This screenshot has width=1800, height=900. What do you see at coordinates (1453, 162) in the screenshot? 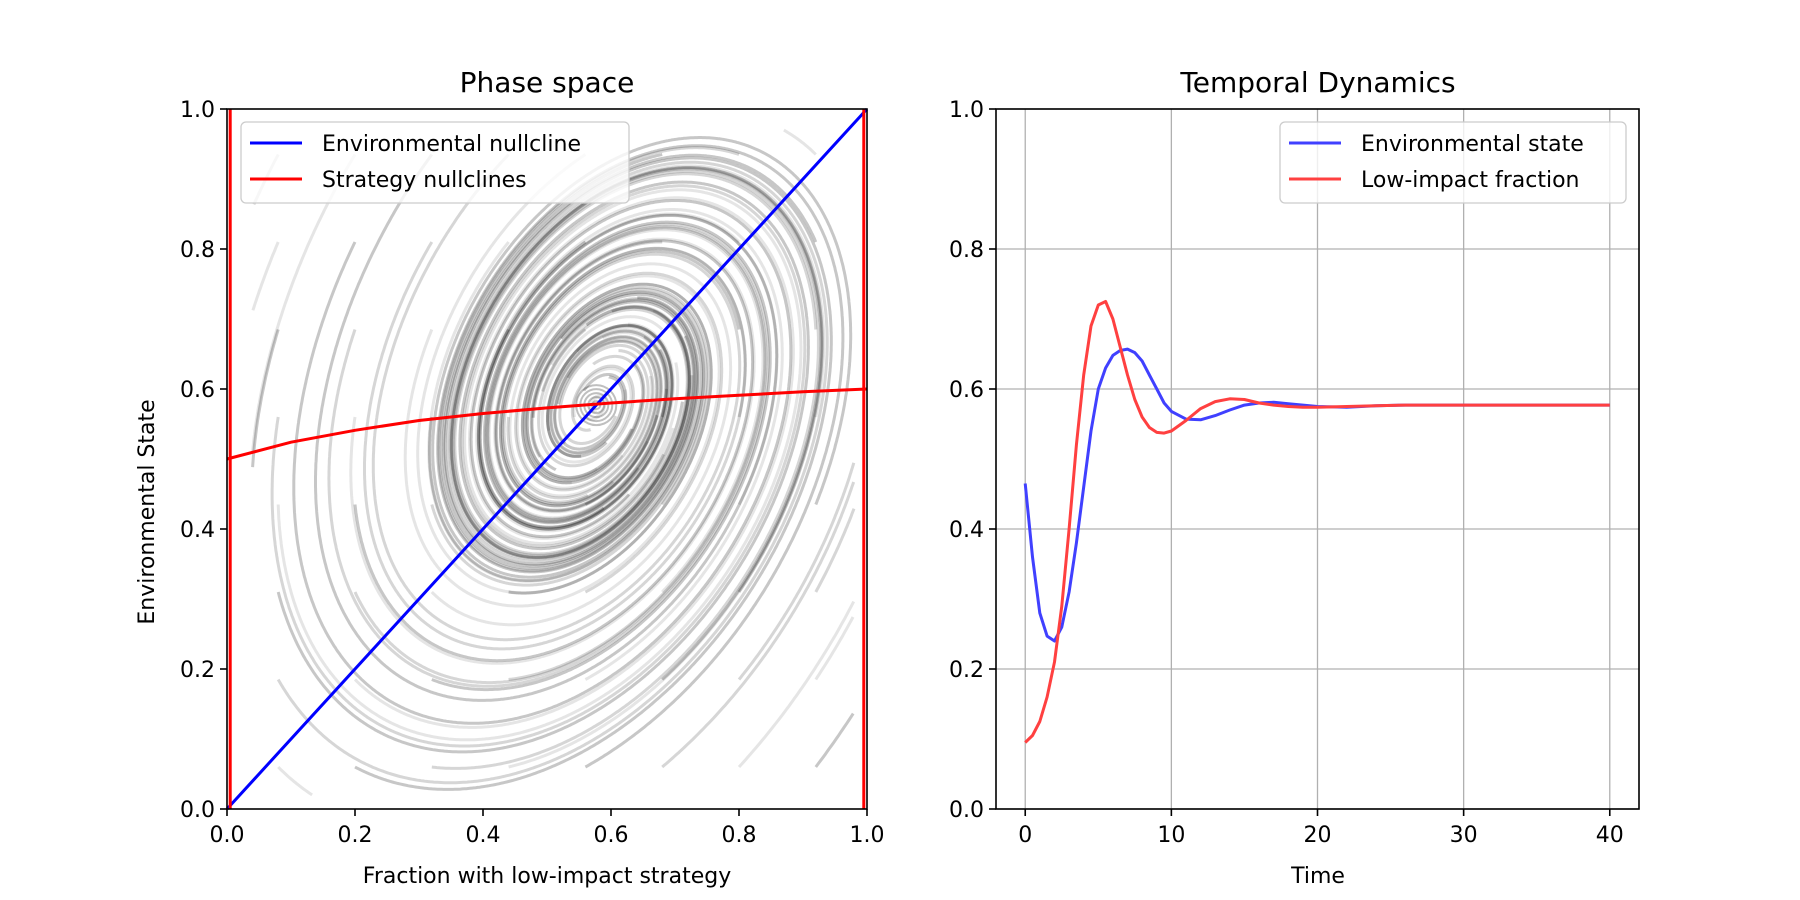
I see `temporal-legend: Environmental state Low-impact fraction` at bounding box center [1453, 162].